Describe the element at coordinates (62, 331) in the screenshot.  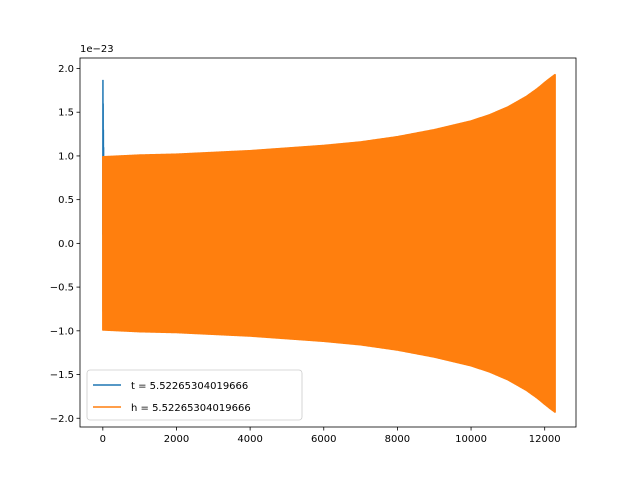
I see `y-tick-label: −1.0` at that location.